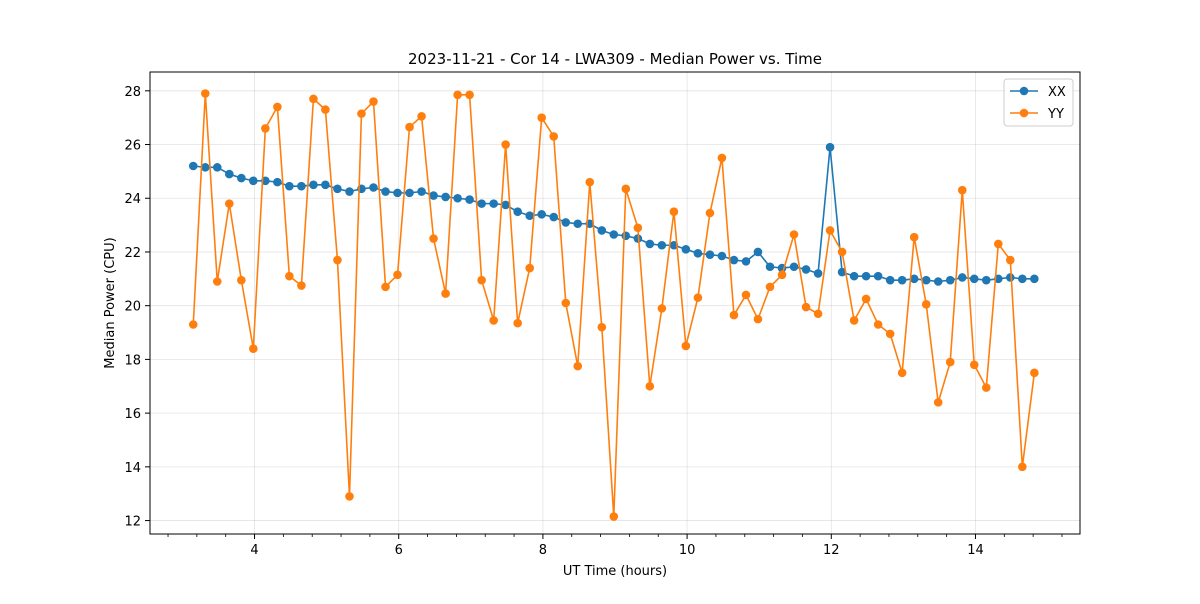  Describe the element at coordinates (1024, 91) in the screenshot. I see `legend-marker-xx` at that location.